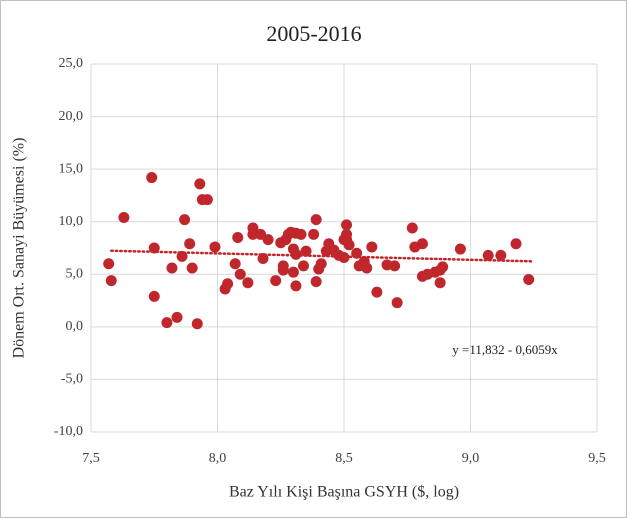 Image resolution: width=627 pixels, height=518 pixels. Describe the element at coordinates (75, 326) in the screenshot. I see `y-tick-label: 0,0` at that location.